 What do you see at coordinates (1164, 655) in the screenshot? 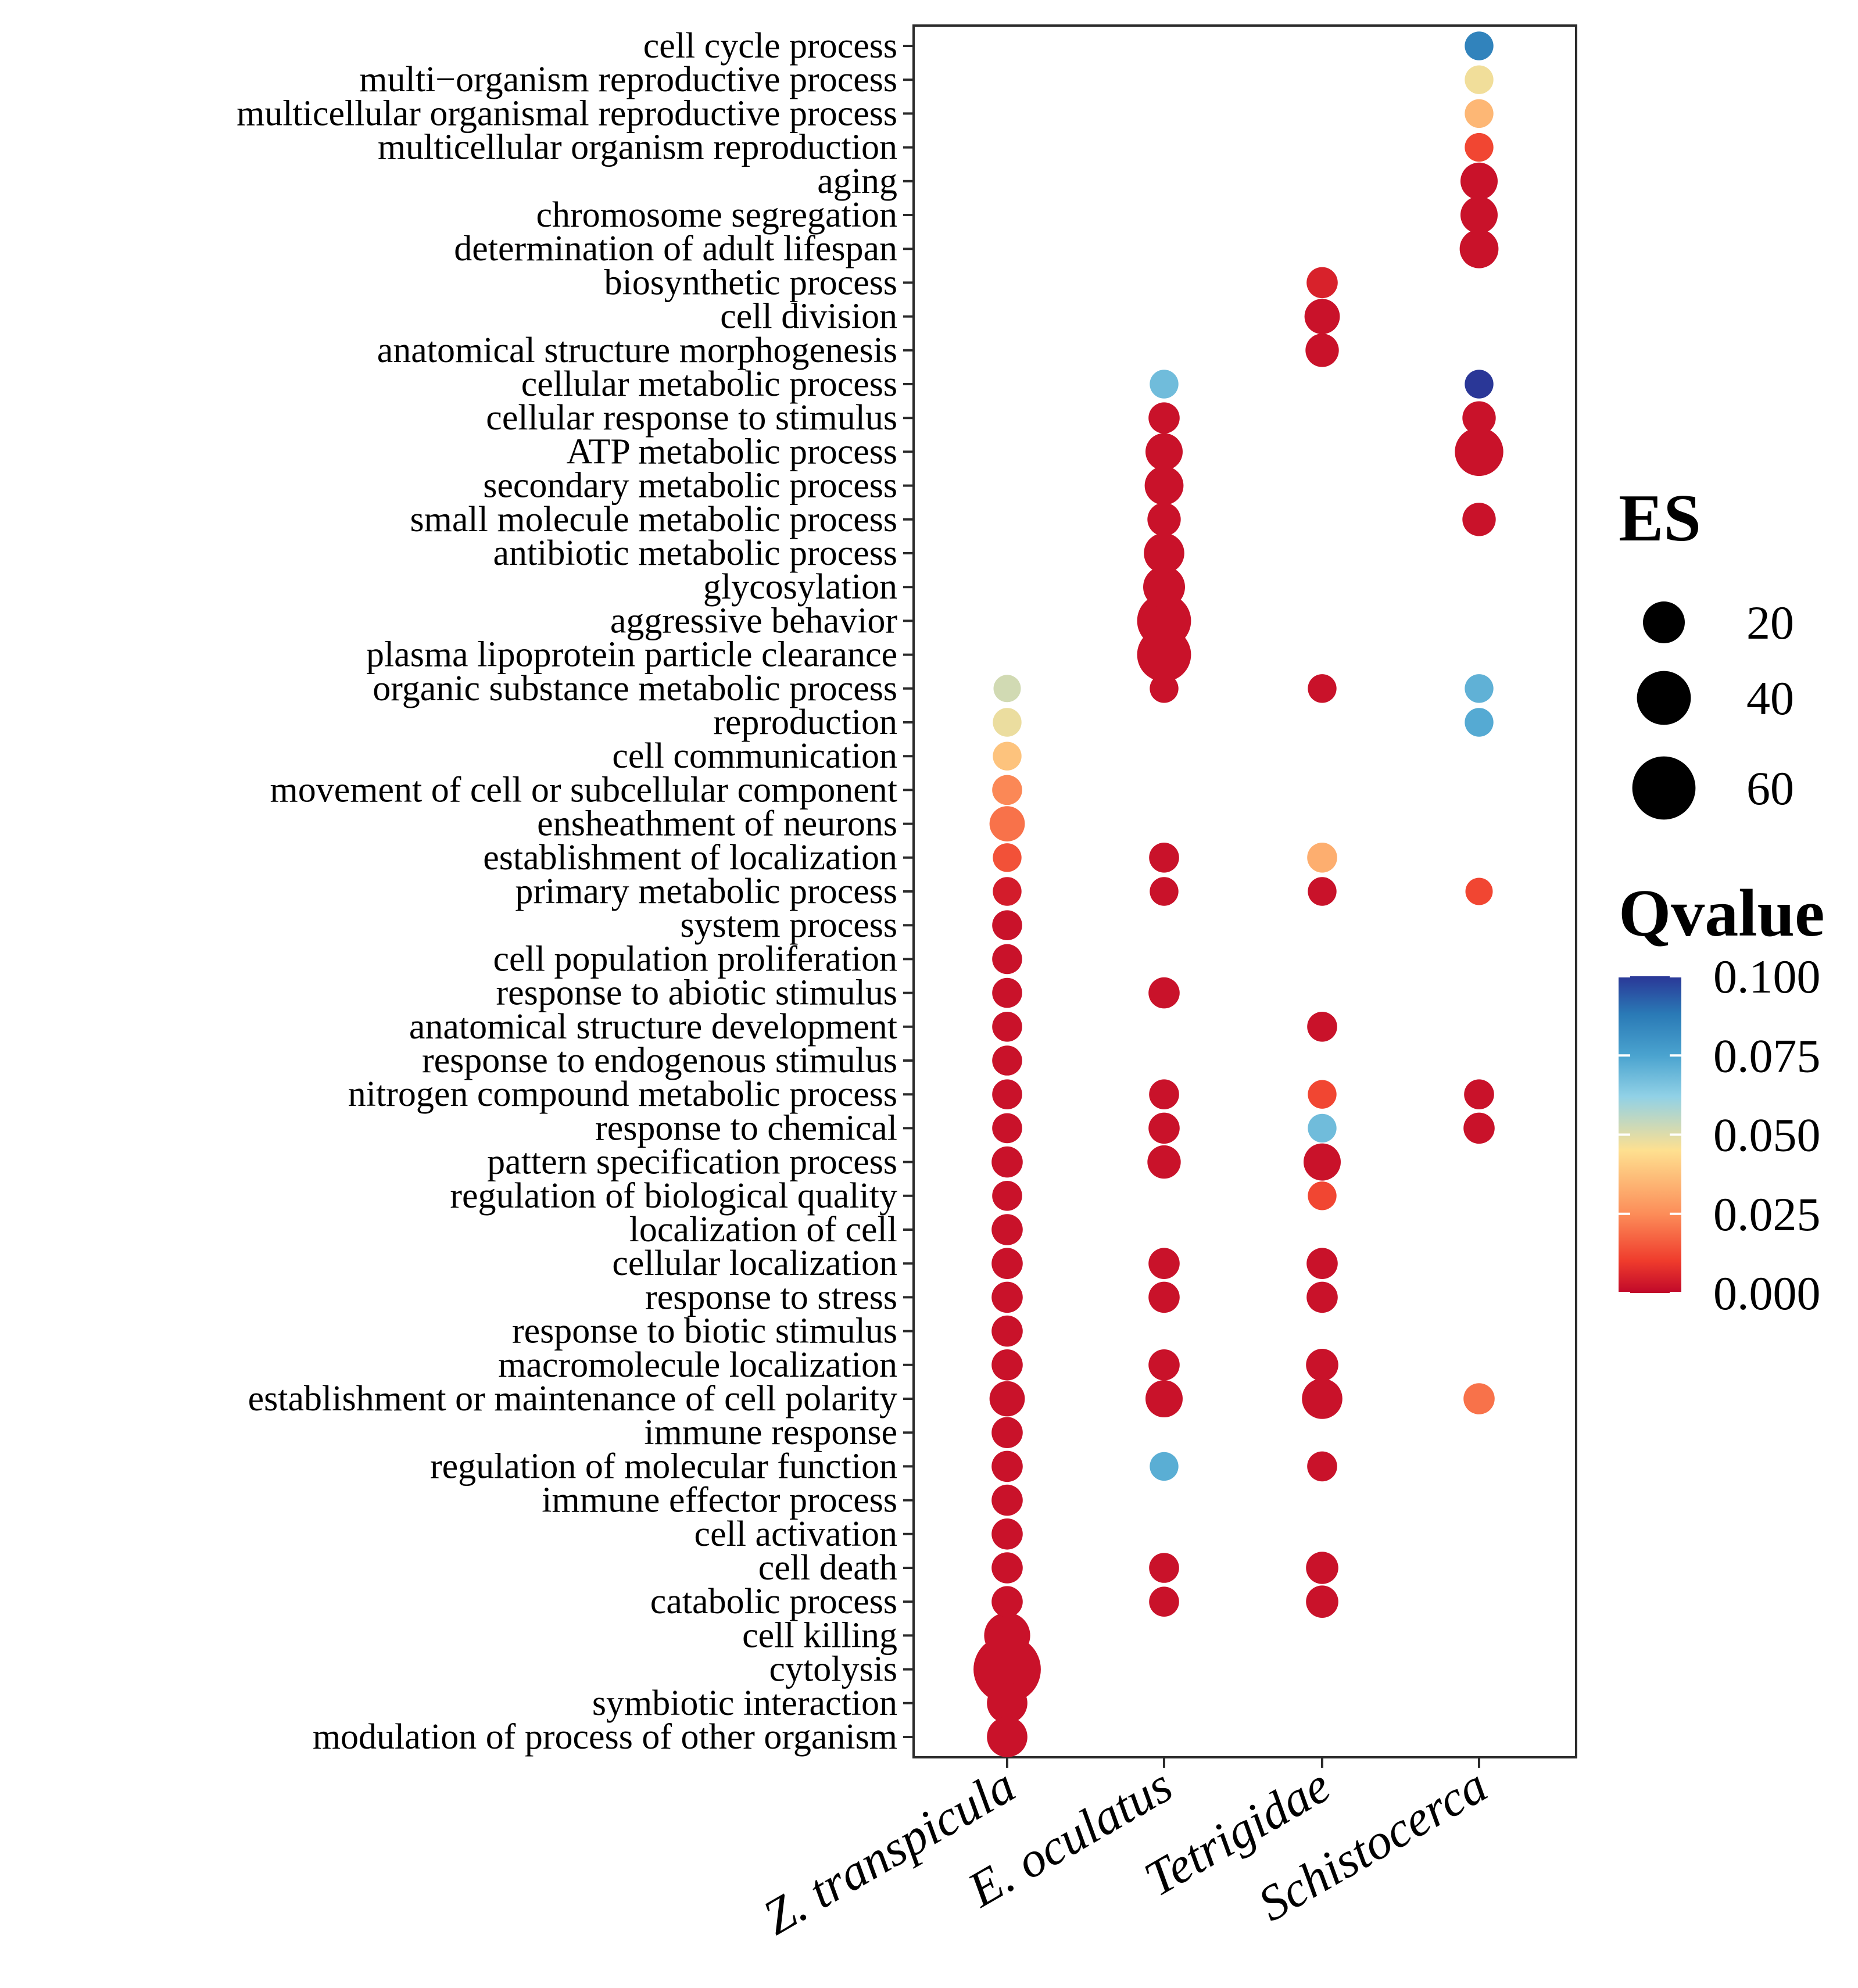
I see `dot-e-oculatus-plasma-lipoprotein-particle-clearance` at bounding box center [1164, 655].